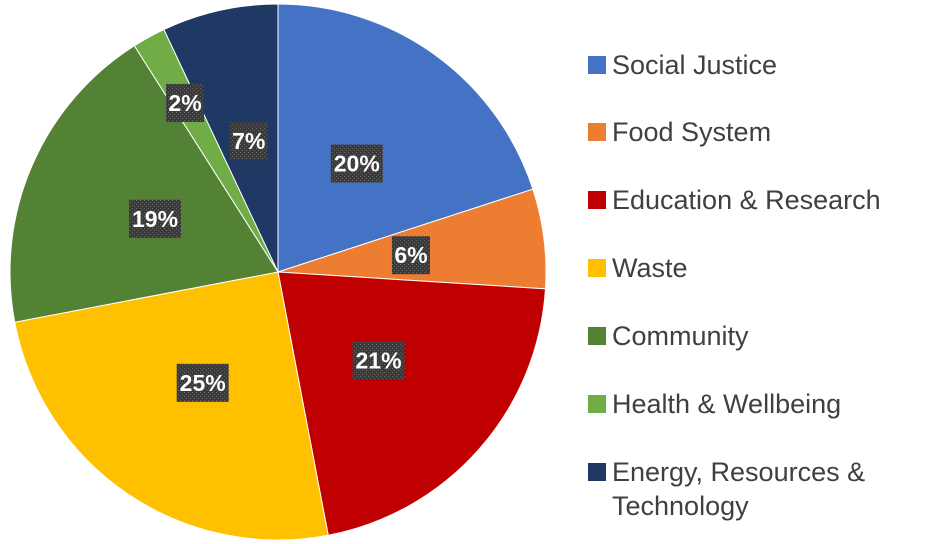 The height and width of the screenshot is (544, 932). What do you see at coordinates (739, 489) in the screenshot?
I see `legend-label: Energy, Resources & Technology` at bounding box center [739, 489].